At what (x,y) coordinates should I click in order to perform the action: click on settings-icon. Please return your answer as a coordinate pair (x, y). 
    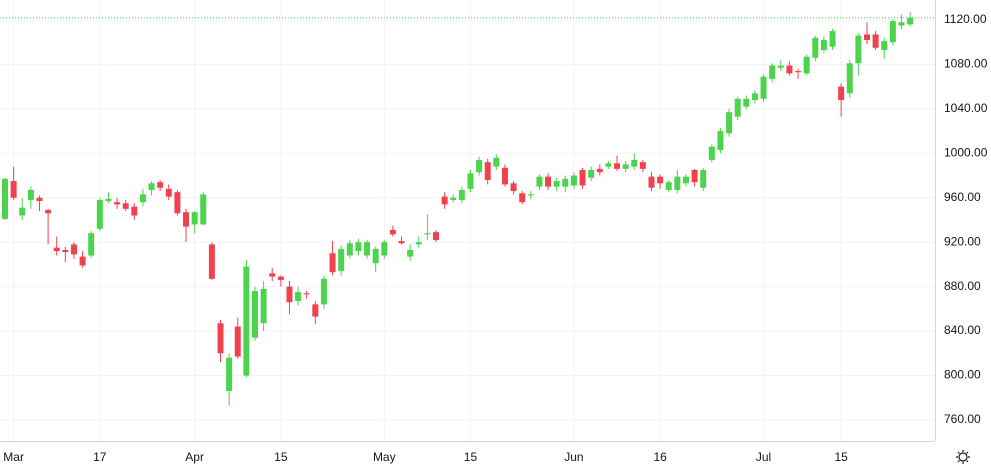
    Looking at the image, I should click on (963, 457).